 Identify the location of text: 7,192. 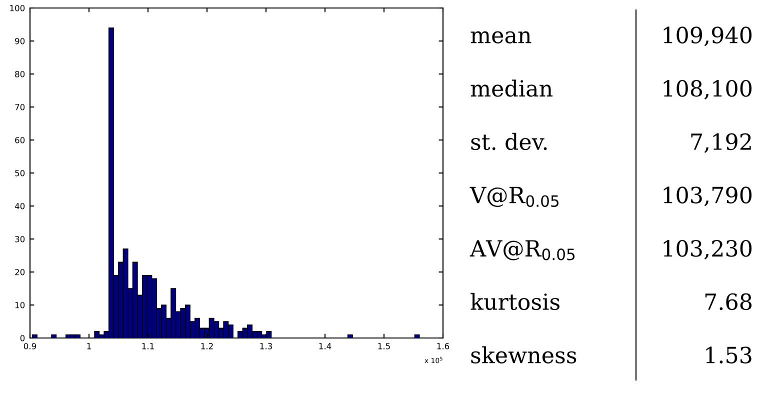
(721, 143).